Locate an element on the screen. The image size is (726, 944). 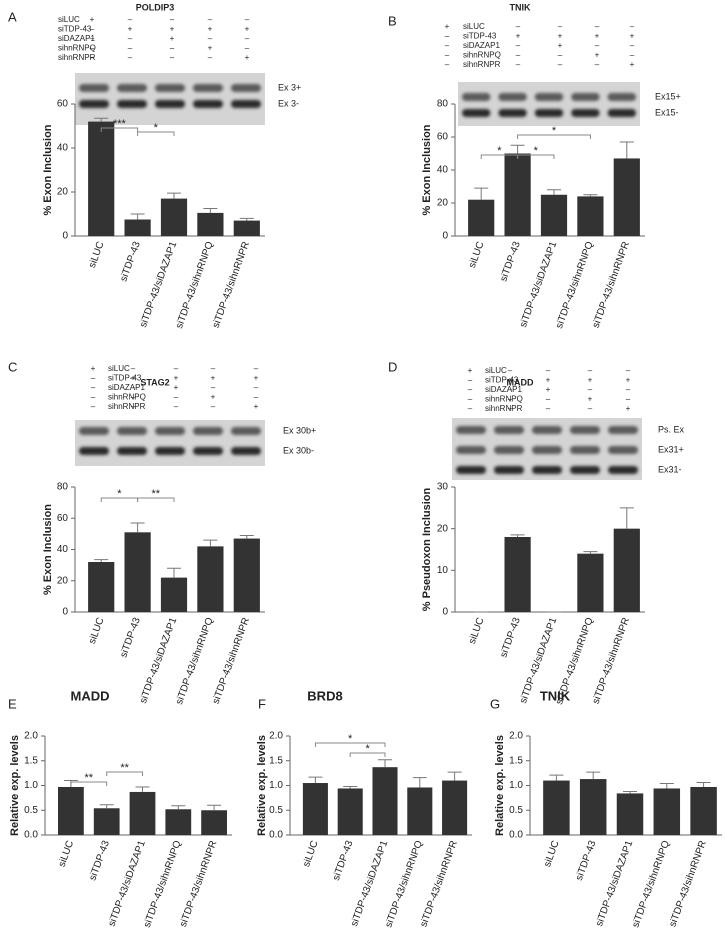
band-label: Ps. Ex is located at coordinates (671, 429).